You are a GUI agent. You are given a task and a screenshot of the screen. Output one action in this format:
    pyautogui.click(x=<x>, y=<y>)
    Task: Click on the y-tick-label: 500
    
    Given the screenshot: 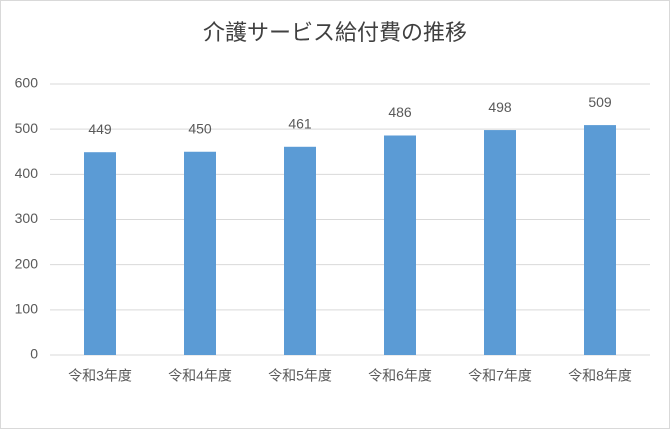 What is the action you would take?
    pyautogui.click(x=27, y=128)
    